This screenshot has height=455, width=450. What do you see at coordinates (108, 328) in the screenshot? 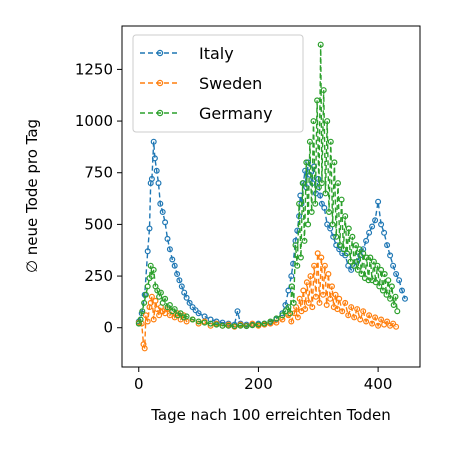
I see `y-tick-label: 0` at bounding box center [108, 328].